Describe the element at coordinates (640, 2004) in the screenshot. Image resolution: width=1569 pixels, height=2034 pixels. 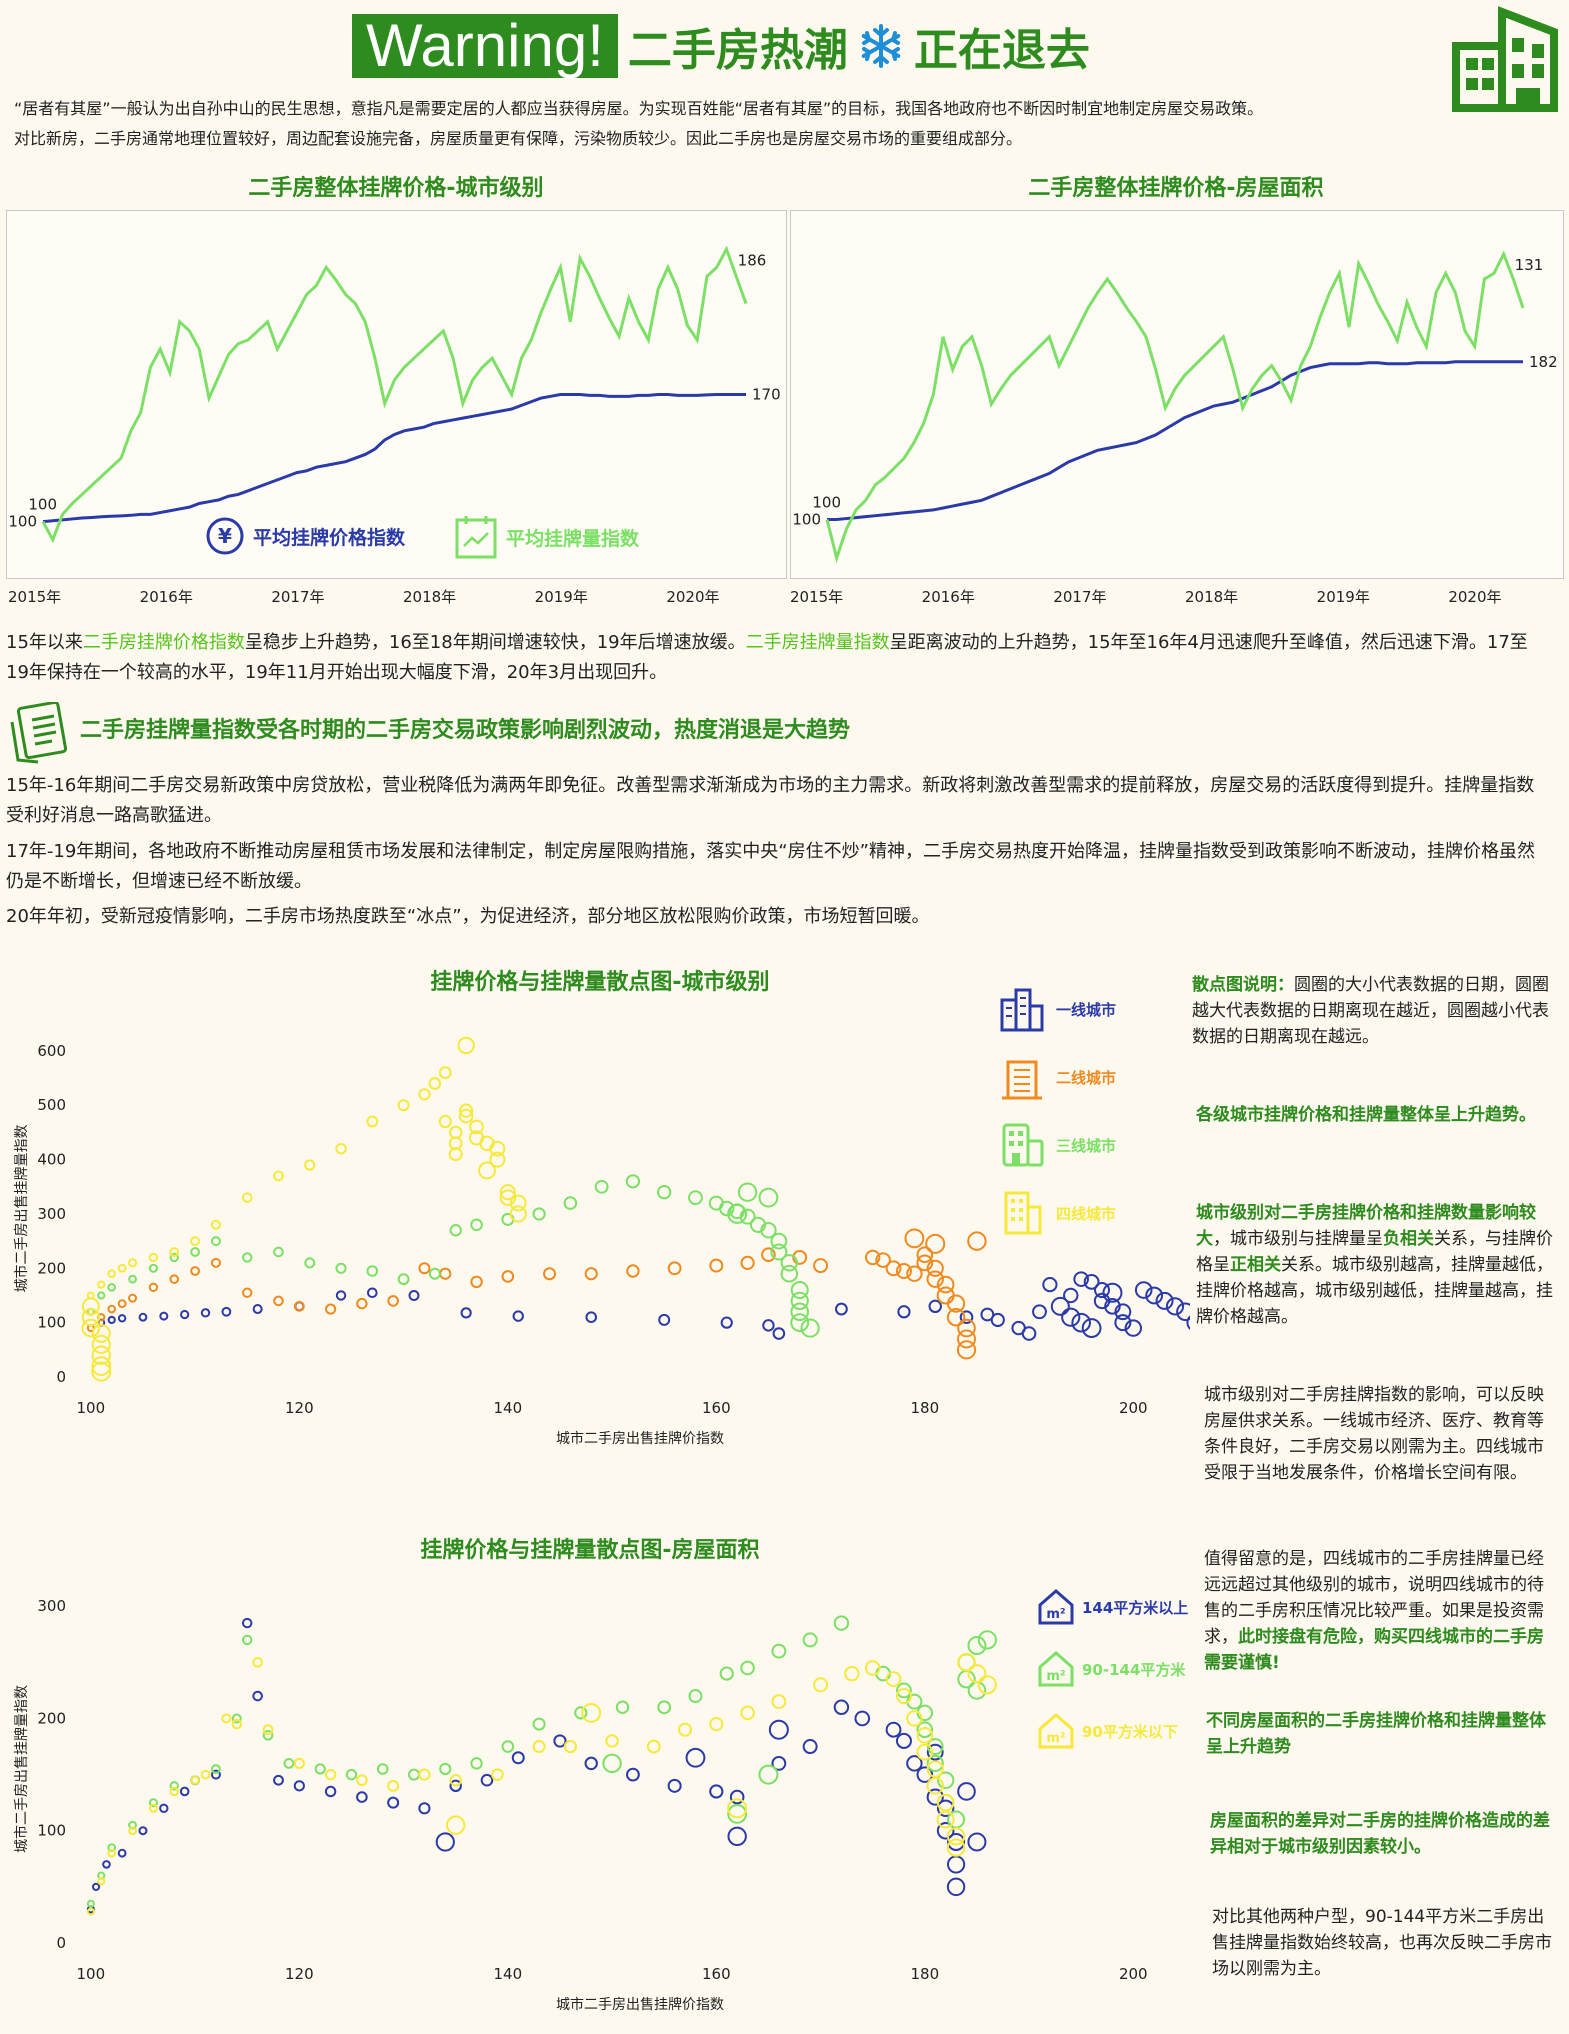
I see `x-axis-label: 城市二手房出售挂牌价指数` at that location.